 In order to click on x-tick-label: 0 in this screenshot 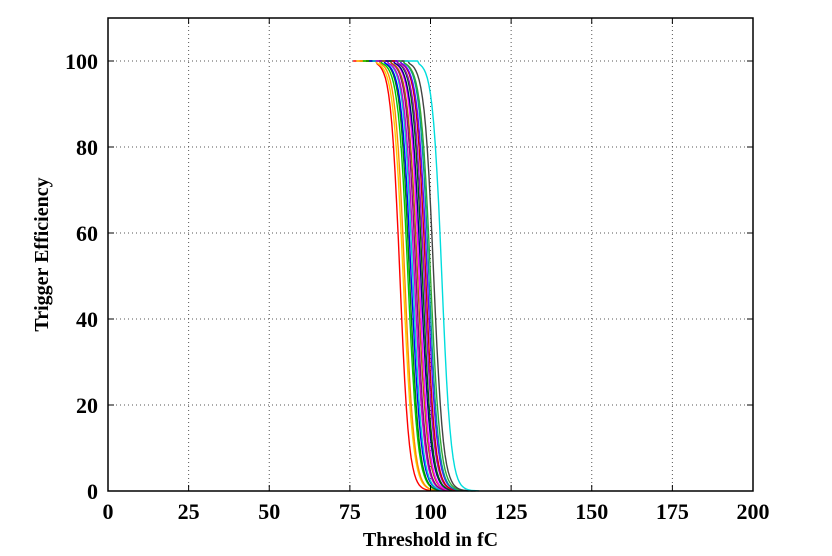, I will do `click(108, 511)`.